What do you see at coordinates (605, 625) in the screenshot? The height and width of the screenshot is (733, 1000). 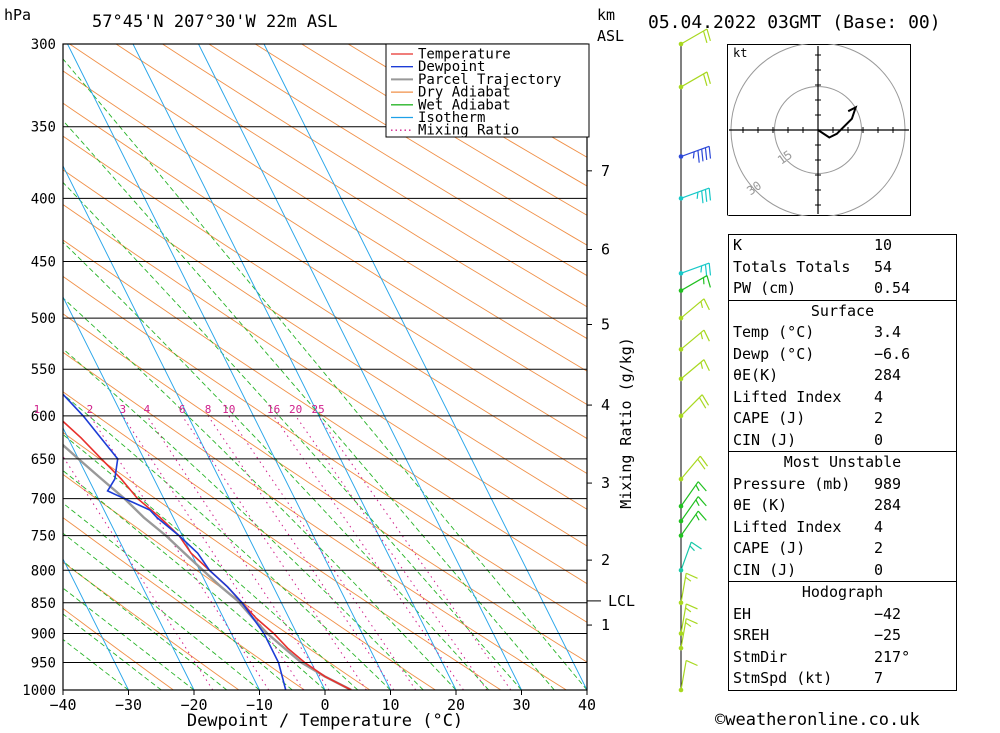 I see `km-tick-label: 1` at bounding box center [605, 625].